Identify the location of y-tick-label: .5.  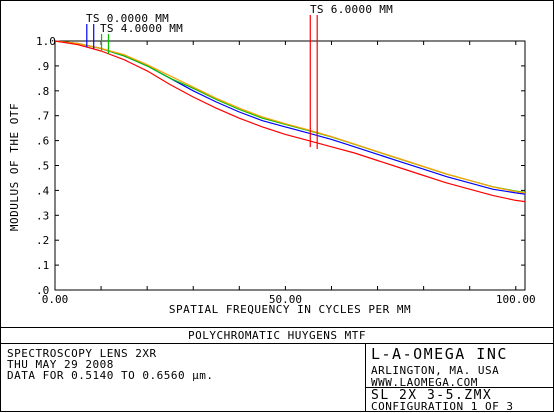
(42, 166).